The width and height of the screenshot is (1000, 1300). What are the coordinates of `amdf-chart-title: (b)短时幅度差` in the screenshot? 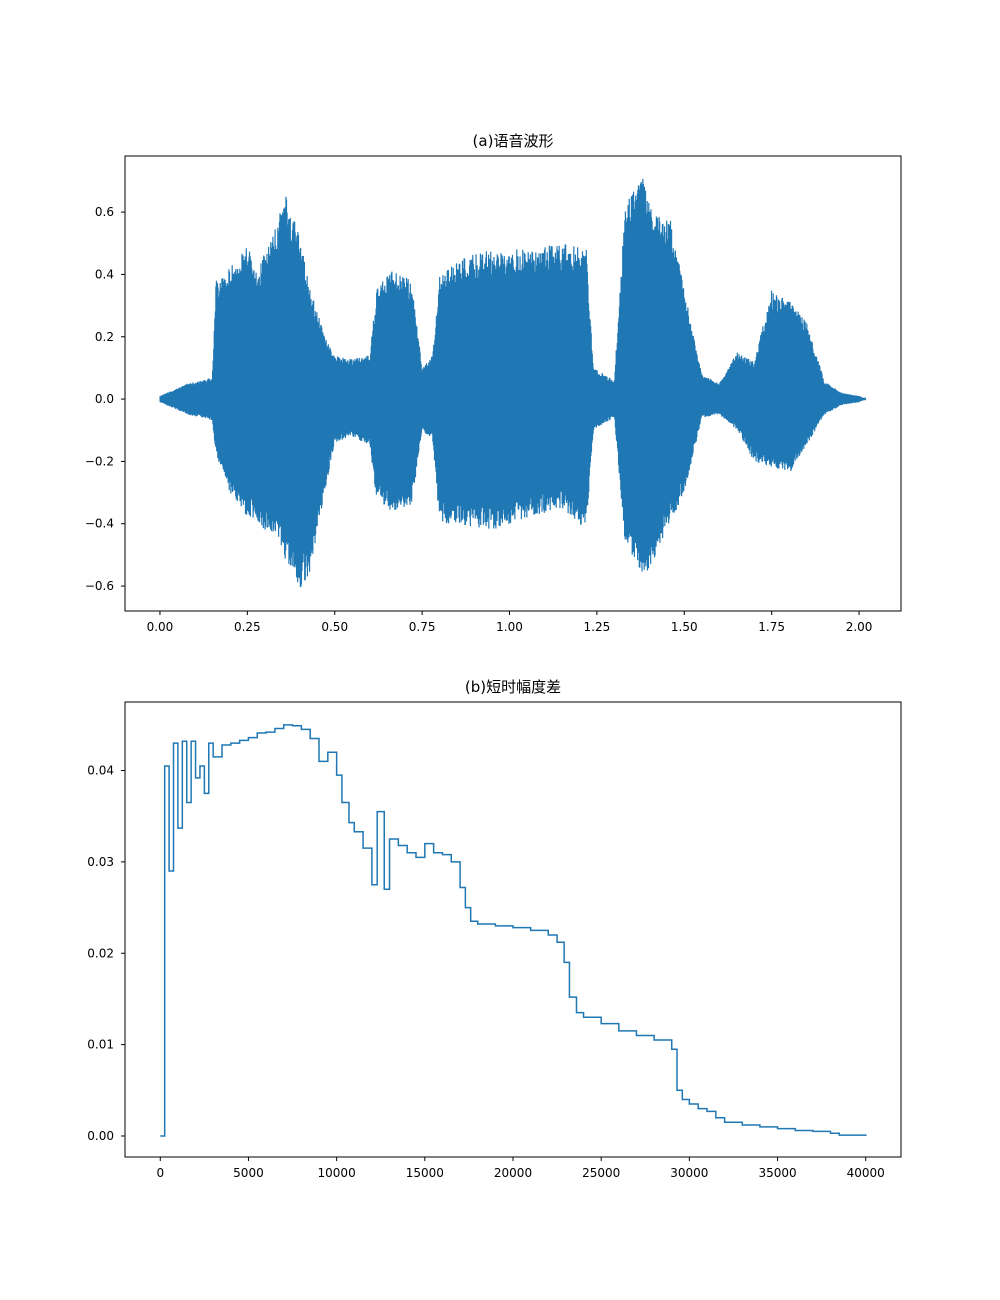 It's located at (513, 687).